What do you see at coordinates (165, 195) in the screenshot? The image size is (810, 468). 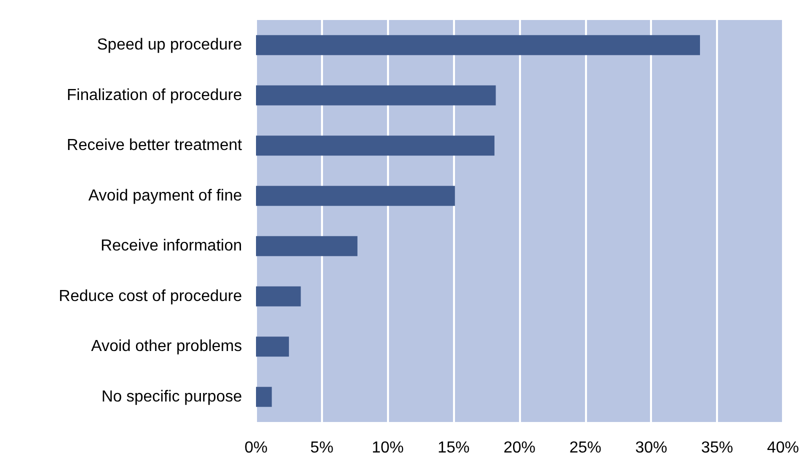 I see `y-tick-label: Avoid payment of fine` at bounding box center [165, 195].